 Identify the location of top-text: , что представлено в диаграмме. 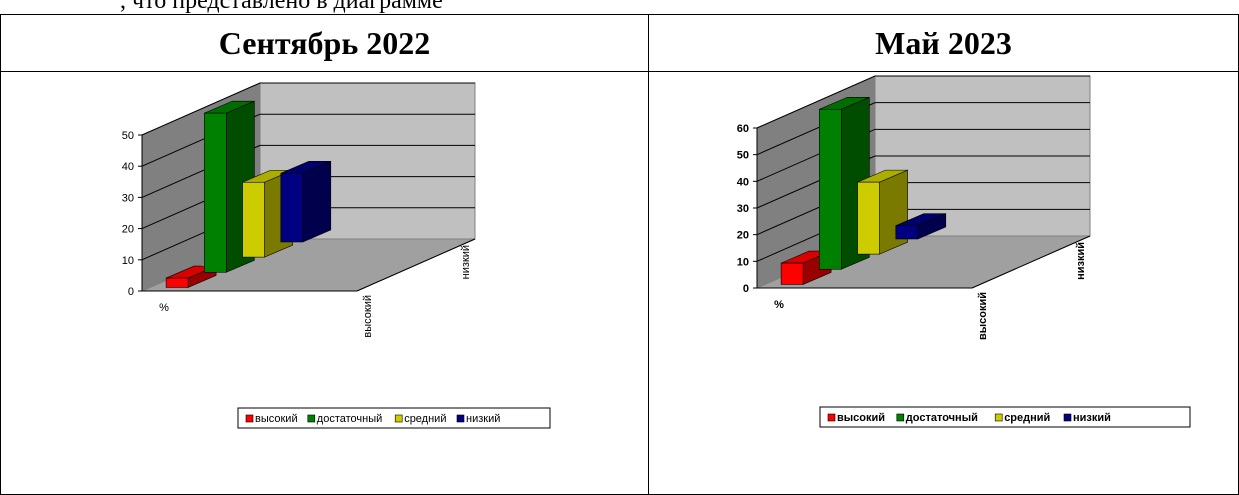
(281, 7).